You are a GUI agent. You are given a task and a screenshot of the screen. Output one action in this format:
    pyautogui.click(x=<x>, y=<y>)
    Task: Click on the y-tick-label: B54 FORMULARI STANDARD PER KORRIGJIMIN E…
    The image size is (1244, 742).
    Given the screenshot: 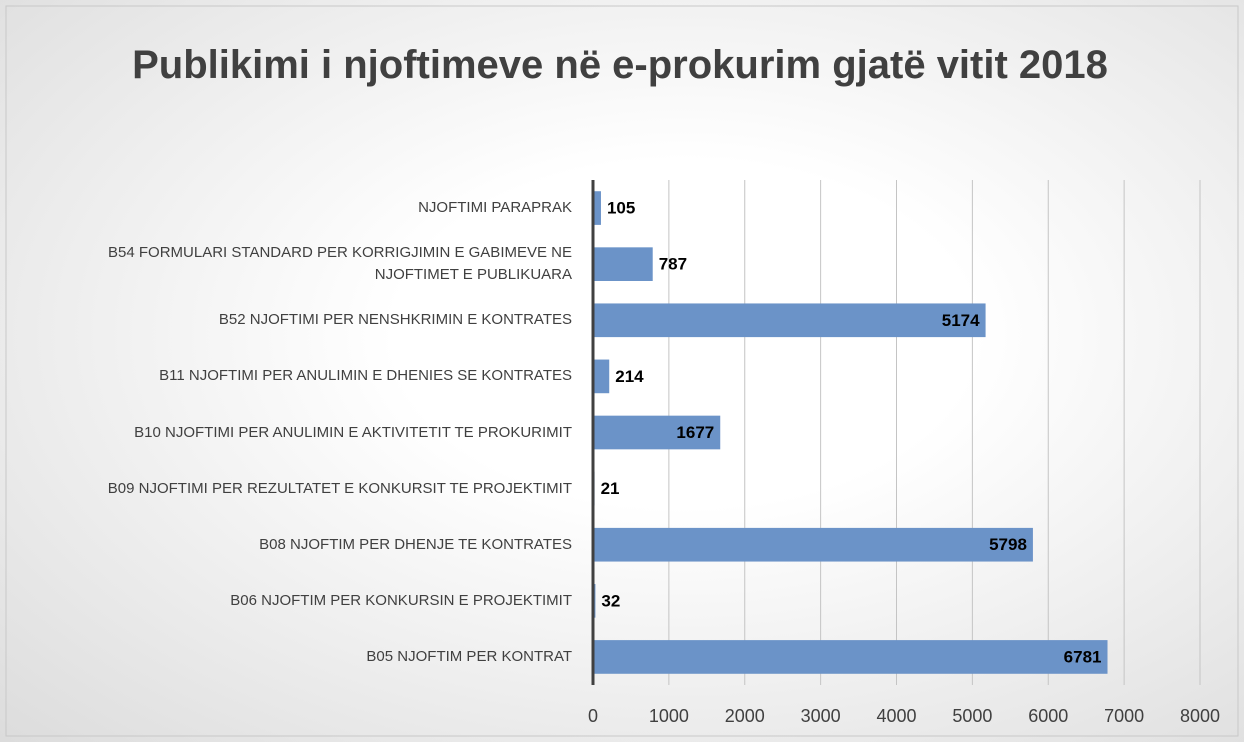 What is the action you would take?
    pyautogui.click(x=340, y=264)
    